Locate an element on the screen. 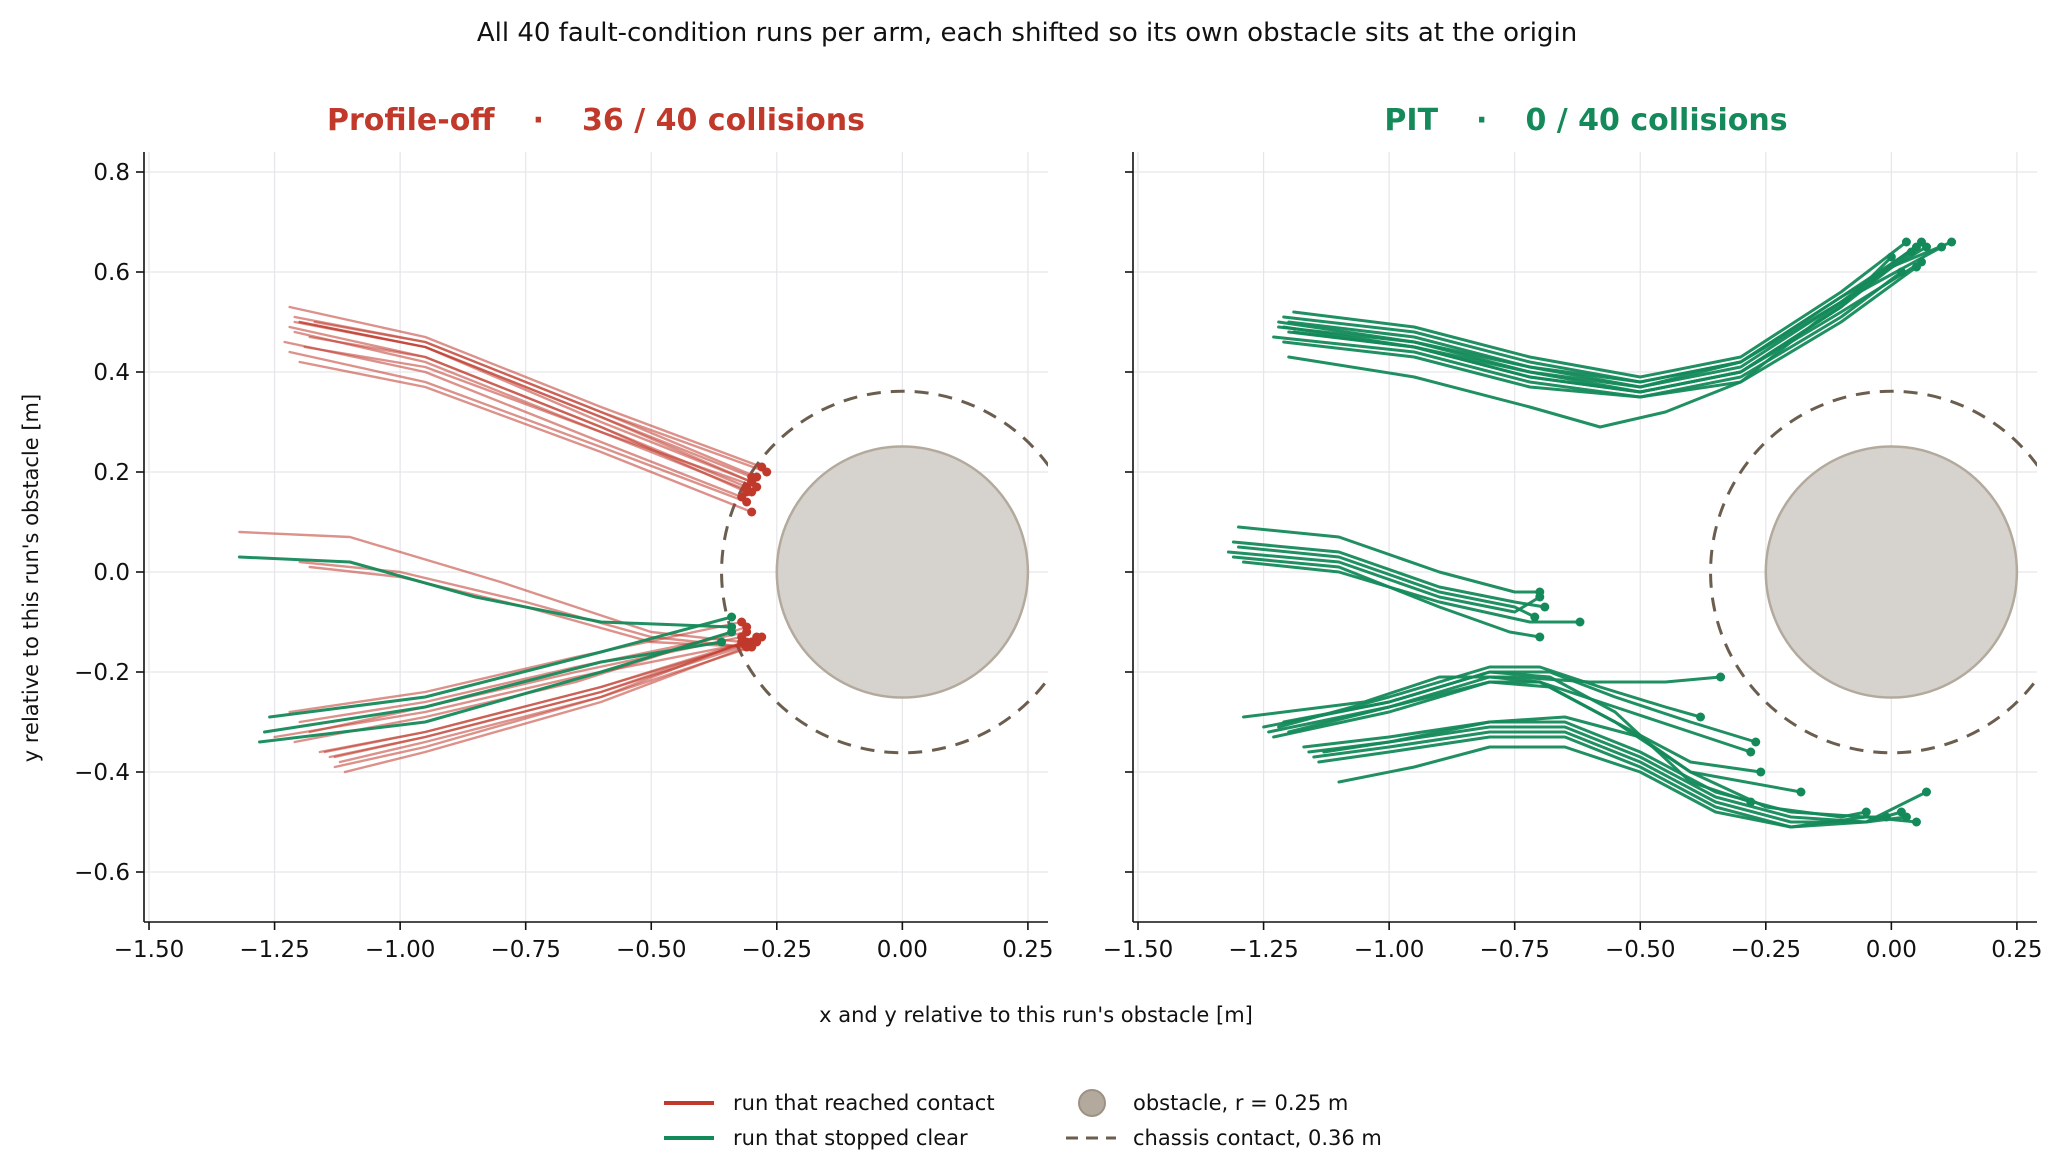 This screenshot has width=2055, height=1173. arm-name: PIT is located at coordinates (1411, 120).